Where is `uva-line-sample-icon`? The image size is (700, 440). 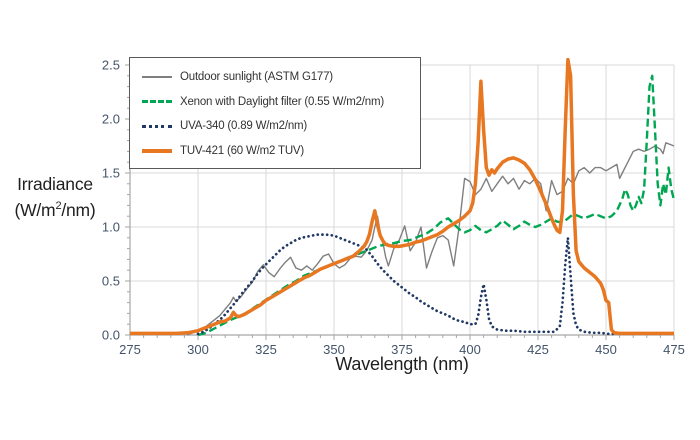
uva-line-sample-icon is located at coordinates (157, 126).